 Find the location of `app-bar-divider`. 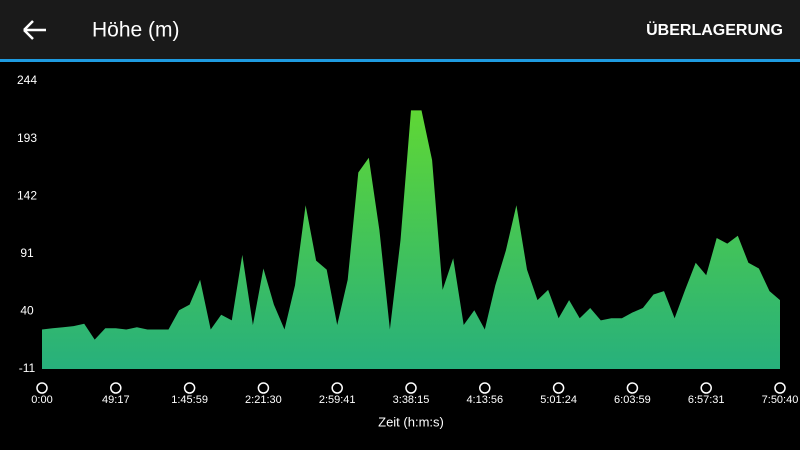

app-bar-divider is located at coordinates (400, 60).